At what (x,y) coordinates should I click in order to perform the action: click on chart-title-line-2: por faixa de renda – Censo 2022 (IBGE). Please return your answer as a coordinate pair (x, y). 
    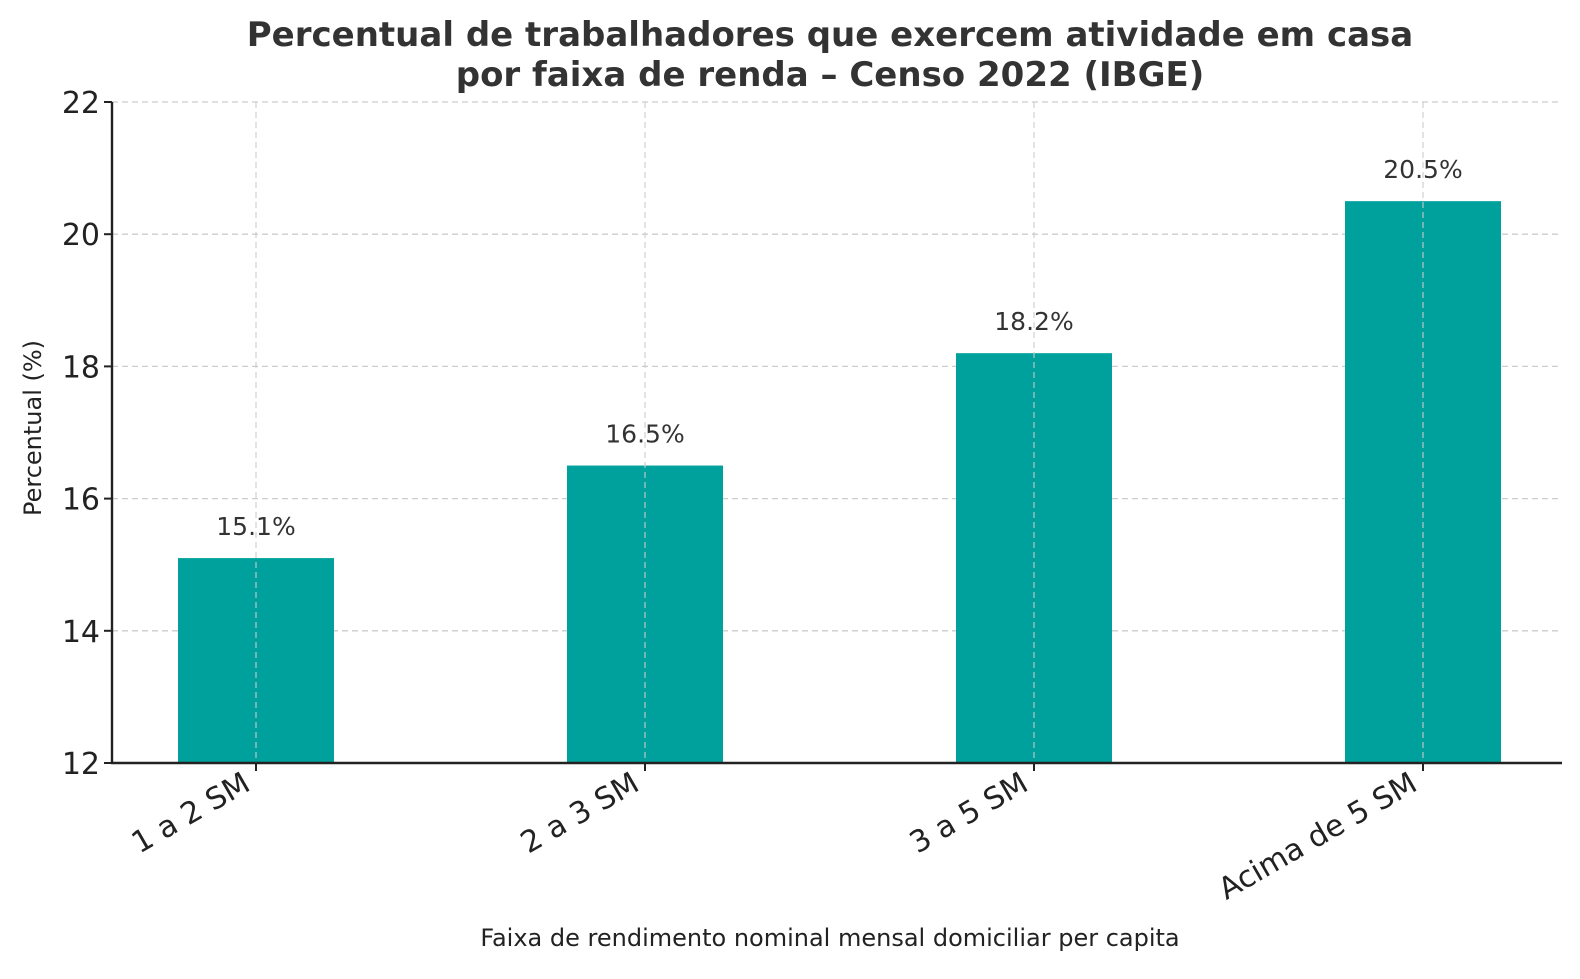
    Looking at the image, I should click on (830, 75).